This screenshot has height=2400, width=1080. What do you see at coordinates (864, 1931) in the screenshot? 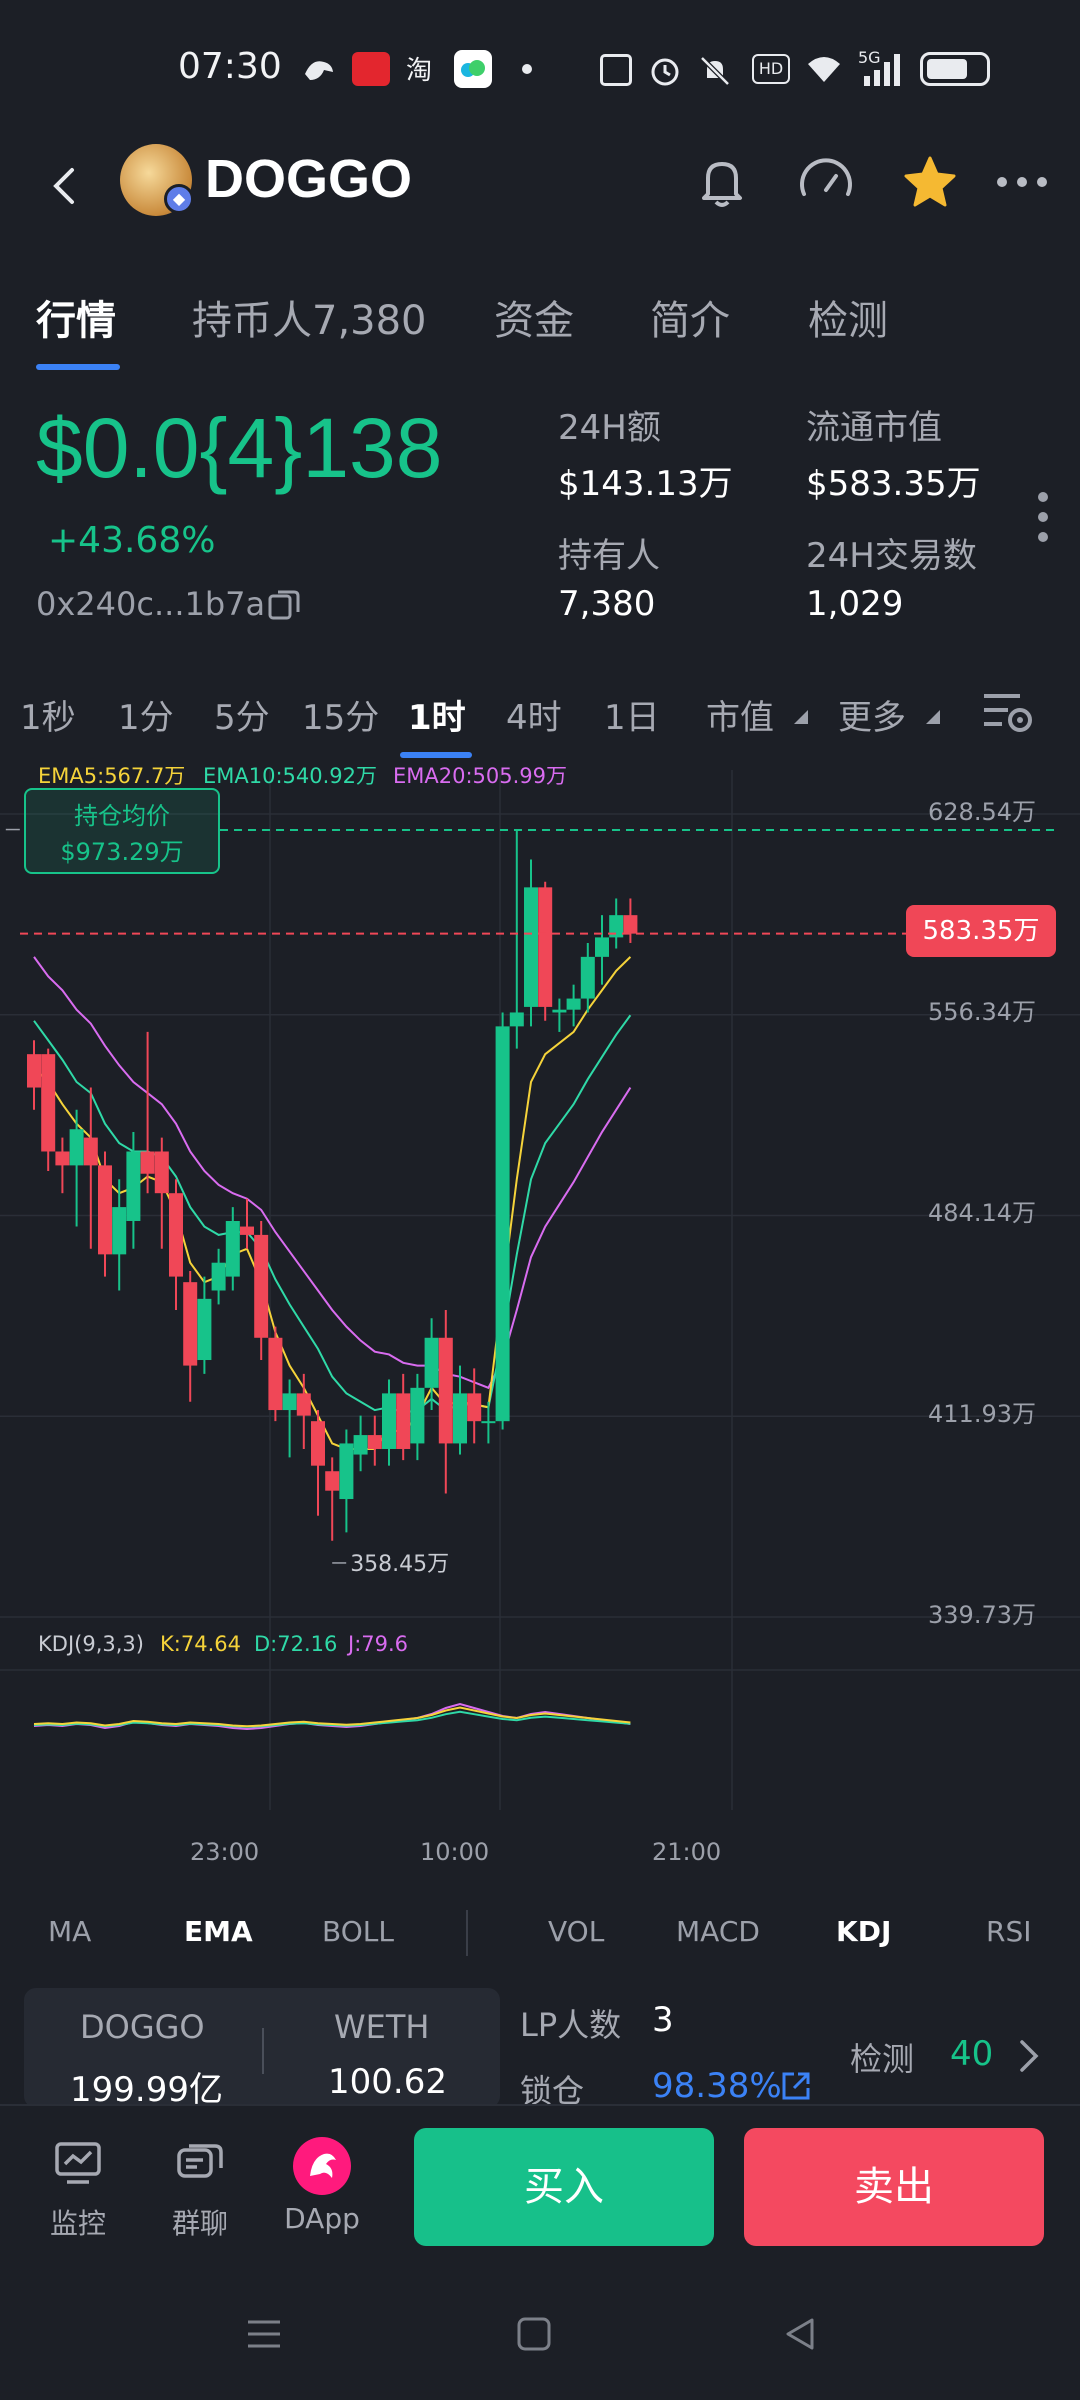
I see `ind-kdj: KDJ` at bounding box center [864, 1931].